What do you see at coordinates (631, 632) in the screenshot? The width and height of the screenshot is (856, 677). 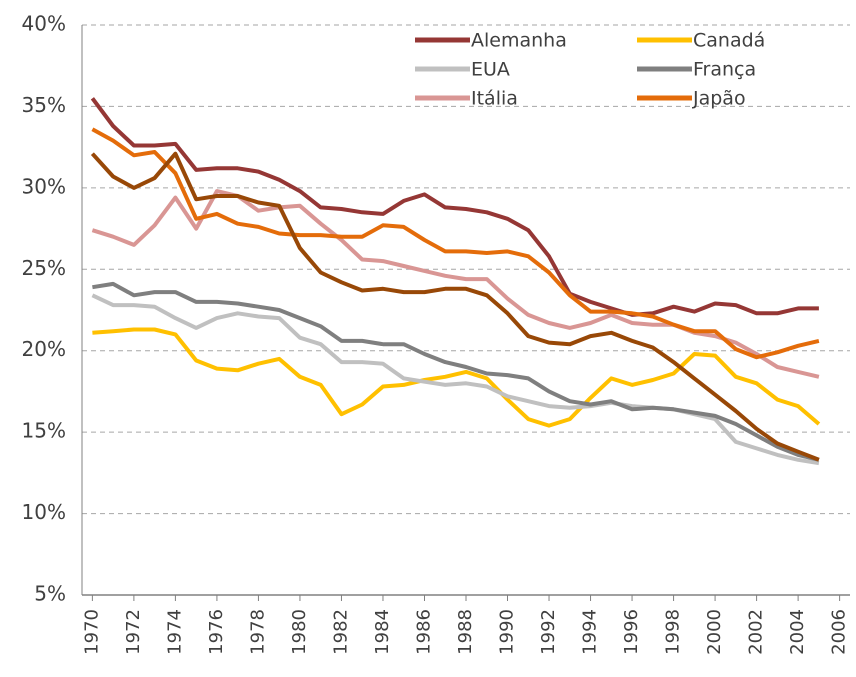 I see `x-tick-label: 1996` at bounding box center [631, 632].